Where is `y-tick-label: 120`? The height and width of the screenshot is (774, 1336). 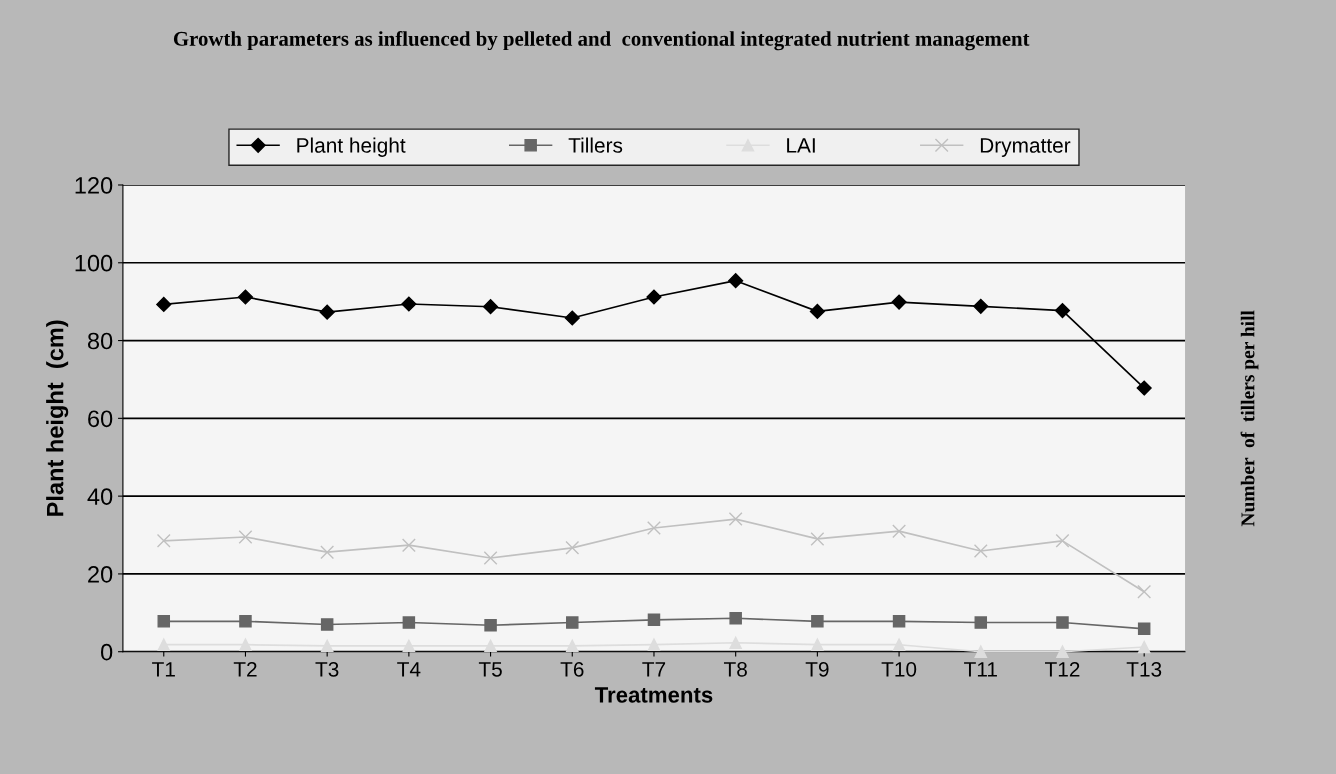
y-tick-label: 120 is located at coordinates (94, 185).